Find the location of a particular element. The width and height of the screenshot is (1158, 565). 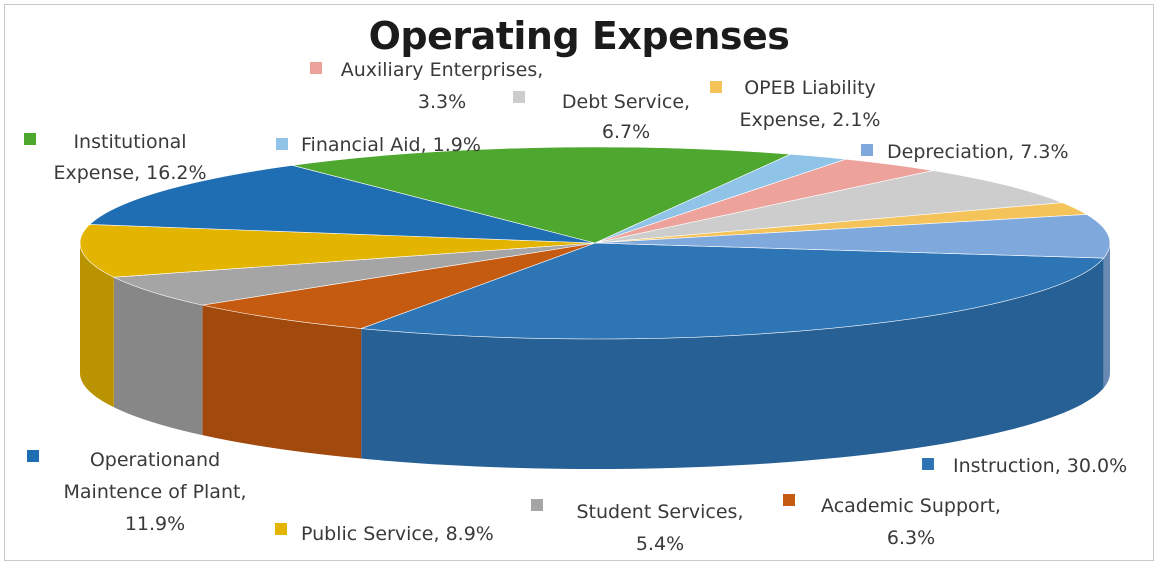

financial-aid-legend-marker is located at coordinates (282, 144).